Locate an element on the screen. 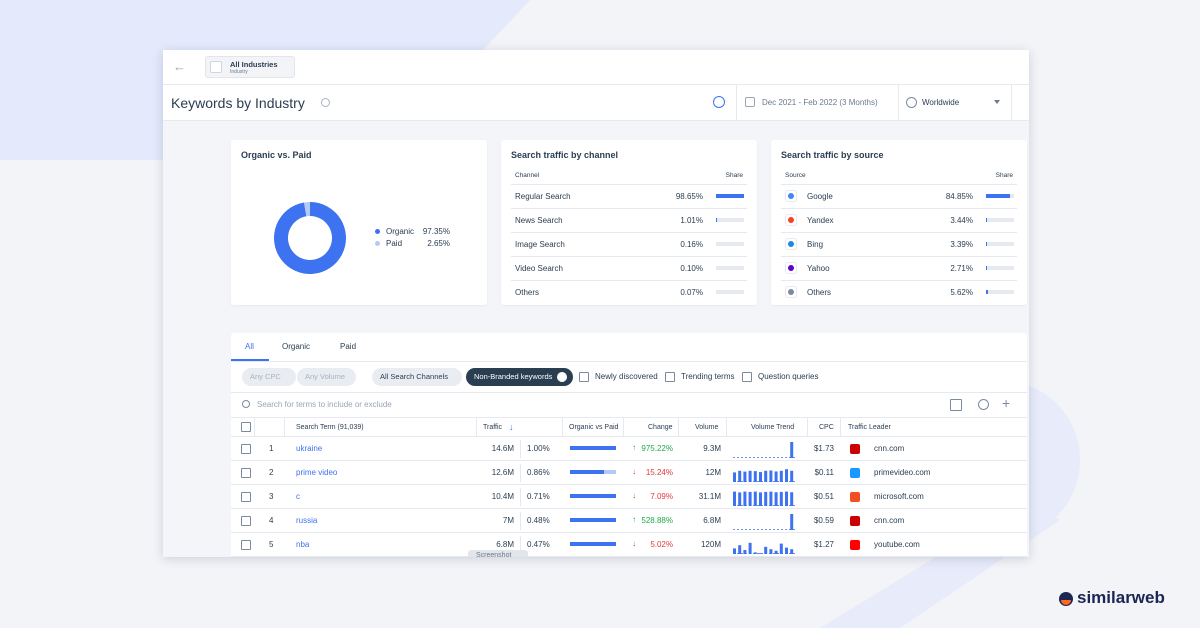 The height and width of the screenshot is (628, 1200). column-header: Traffic is located at coordinates (493, 427).